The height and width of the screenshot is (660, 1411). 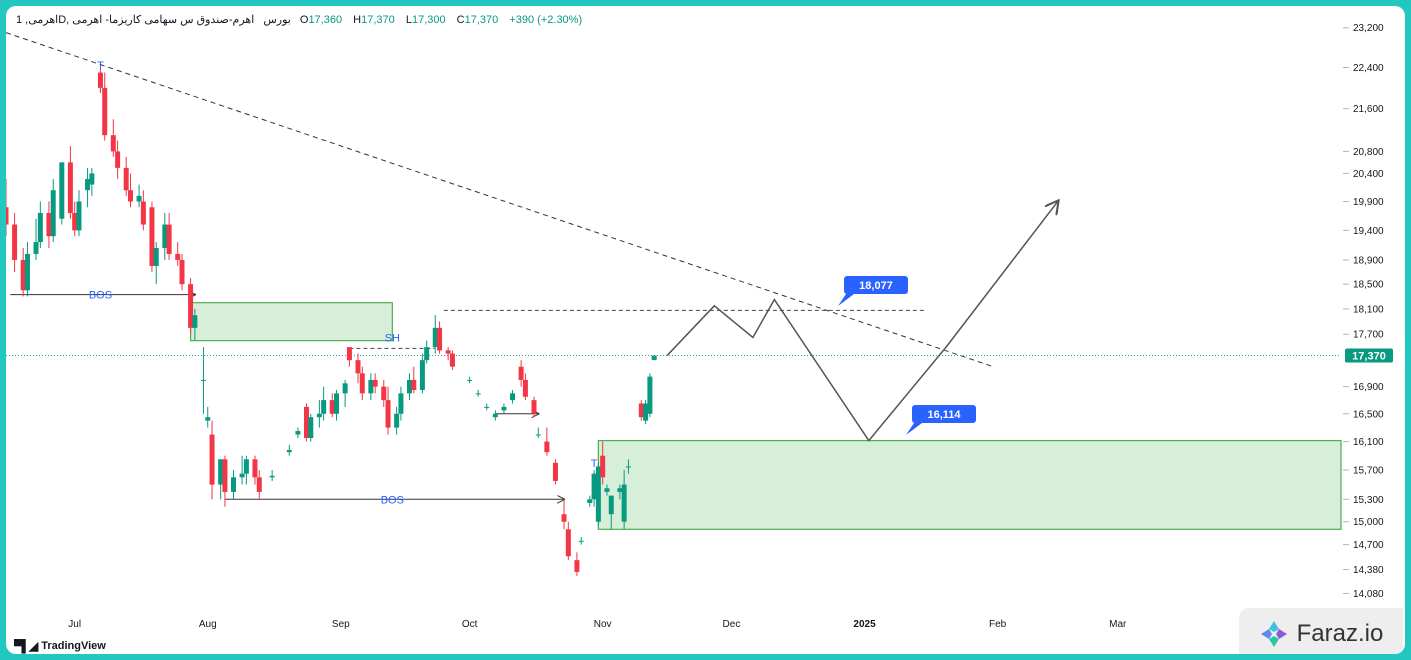 I want to click on legend-low-value: 17,300, so click(x=428, y=20).